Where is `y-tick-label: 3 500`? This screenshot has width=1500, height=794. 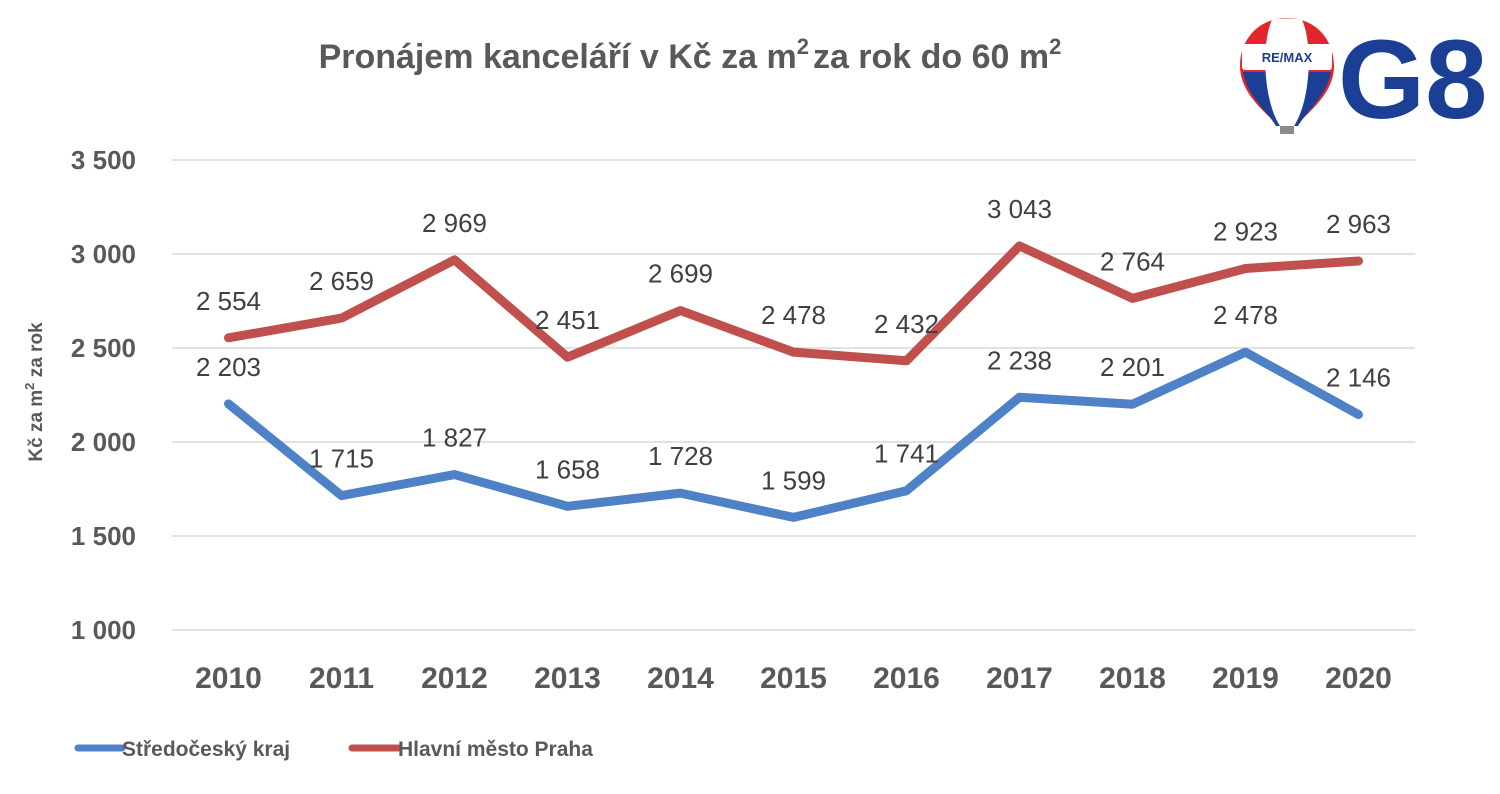
y-tick-label: 3 500 is located at coordinates (103, 160).